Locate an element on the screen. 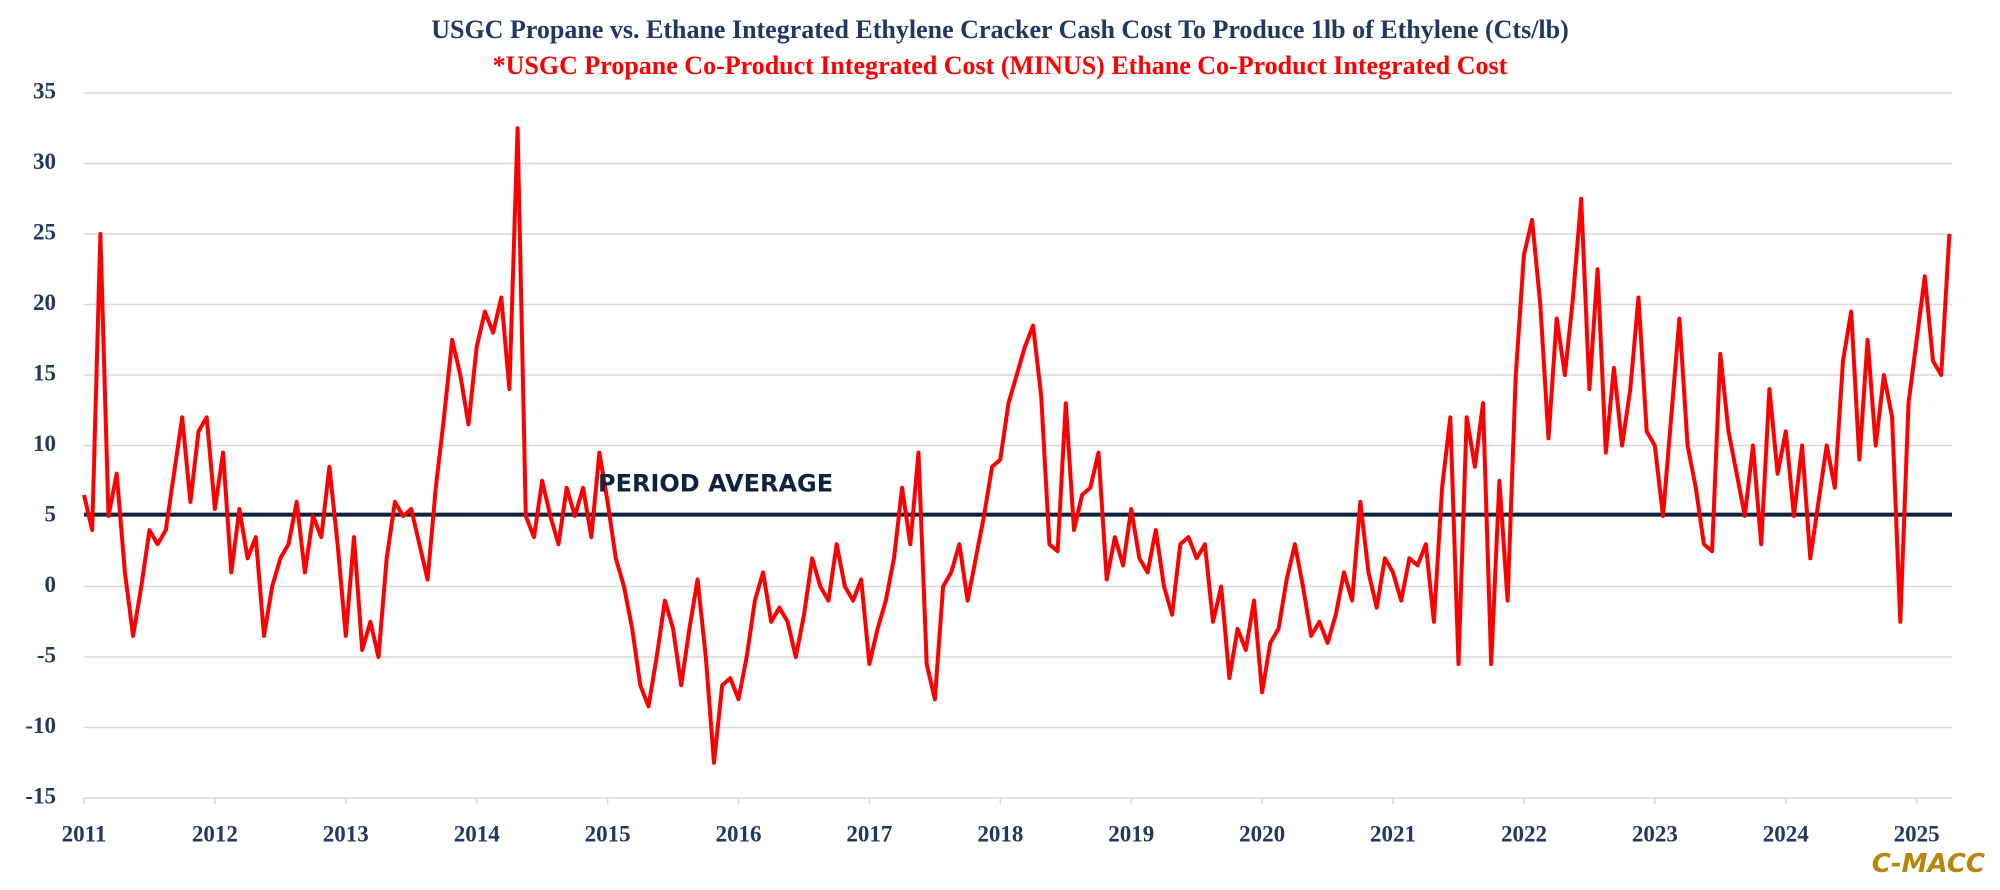  y-tick-label: 20 is located at coordinates (44, 302).